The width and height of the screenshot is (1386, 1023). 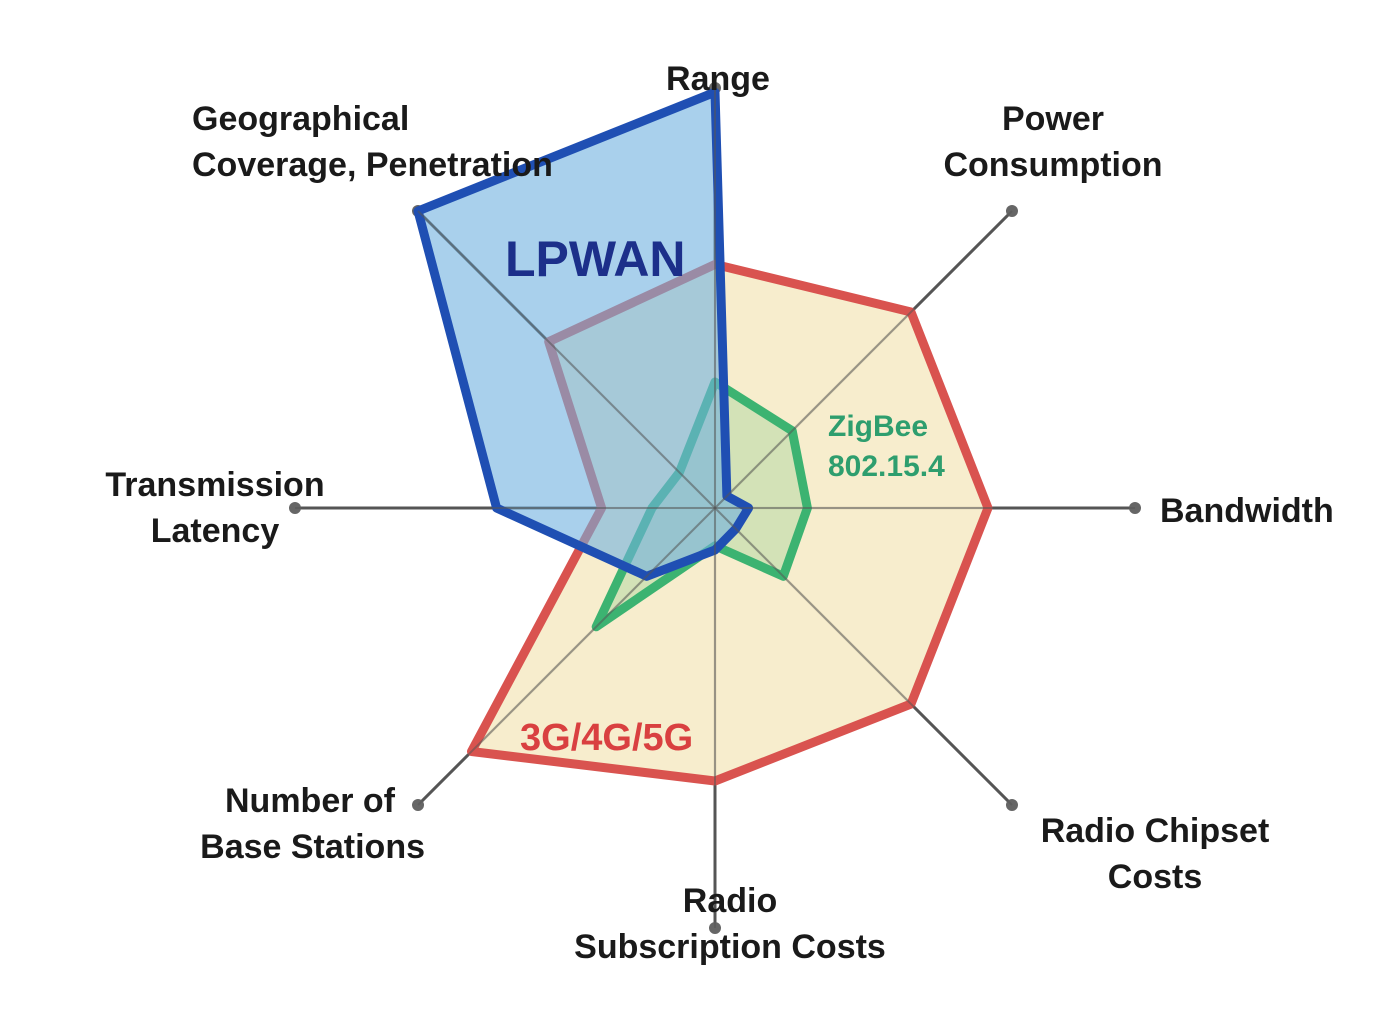 What do you see at coordinates (214, 508) in the screenshot?
I see `axis-label-transmission-latency: Transmission Latency` at bounding box center [214, 508].